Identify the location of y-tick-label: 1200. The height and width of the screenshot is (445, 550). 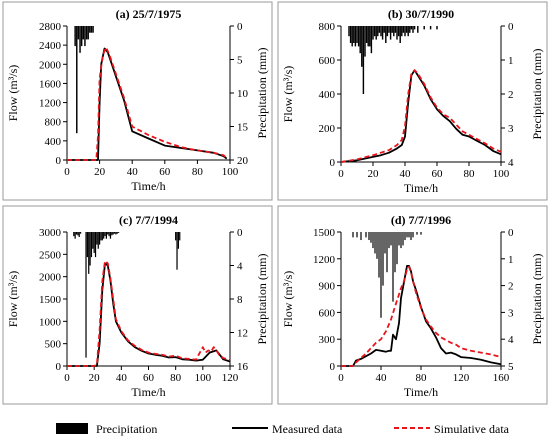
(50, 104).